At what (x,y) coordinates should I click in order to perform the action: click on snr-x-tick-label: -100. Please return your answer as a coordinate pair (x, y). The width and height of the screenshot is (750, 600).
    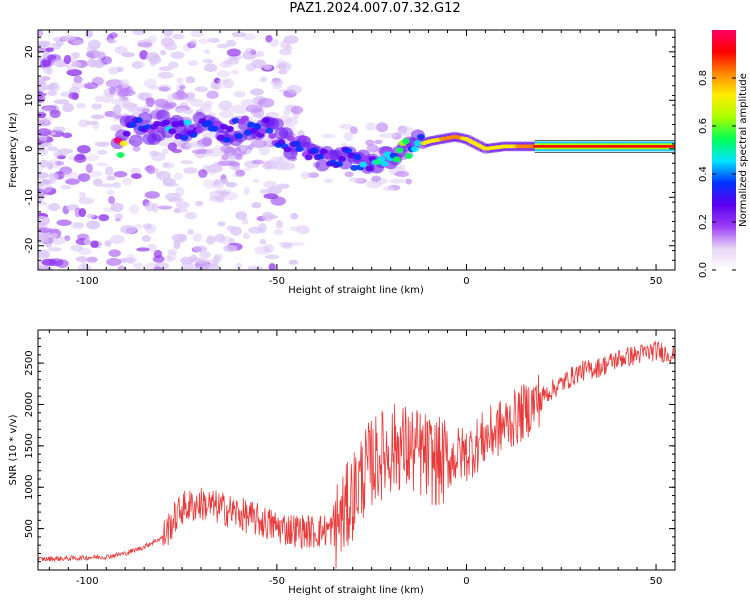
    Looking at the image, I should click on (87, 581).